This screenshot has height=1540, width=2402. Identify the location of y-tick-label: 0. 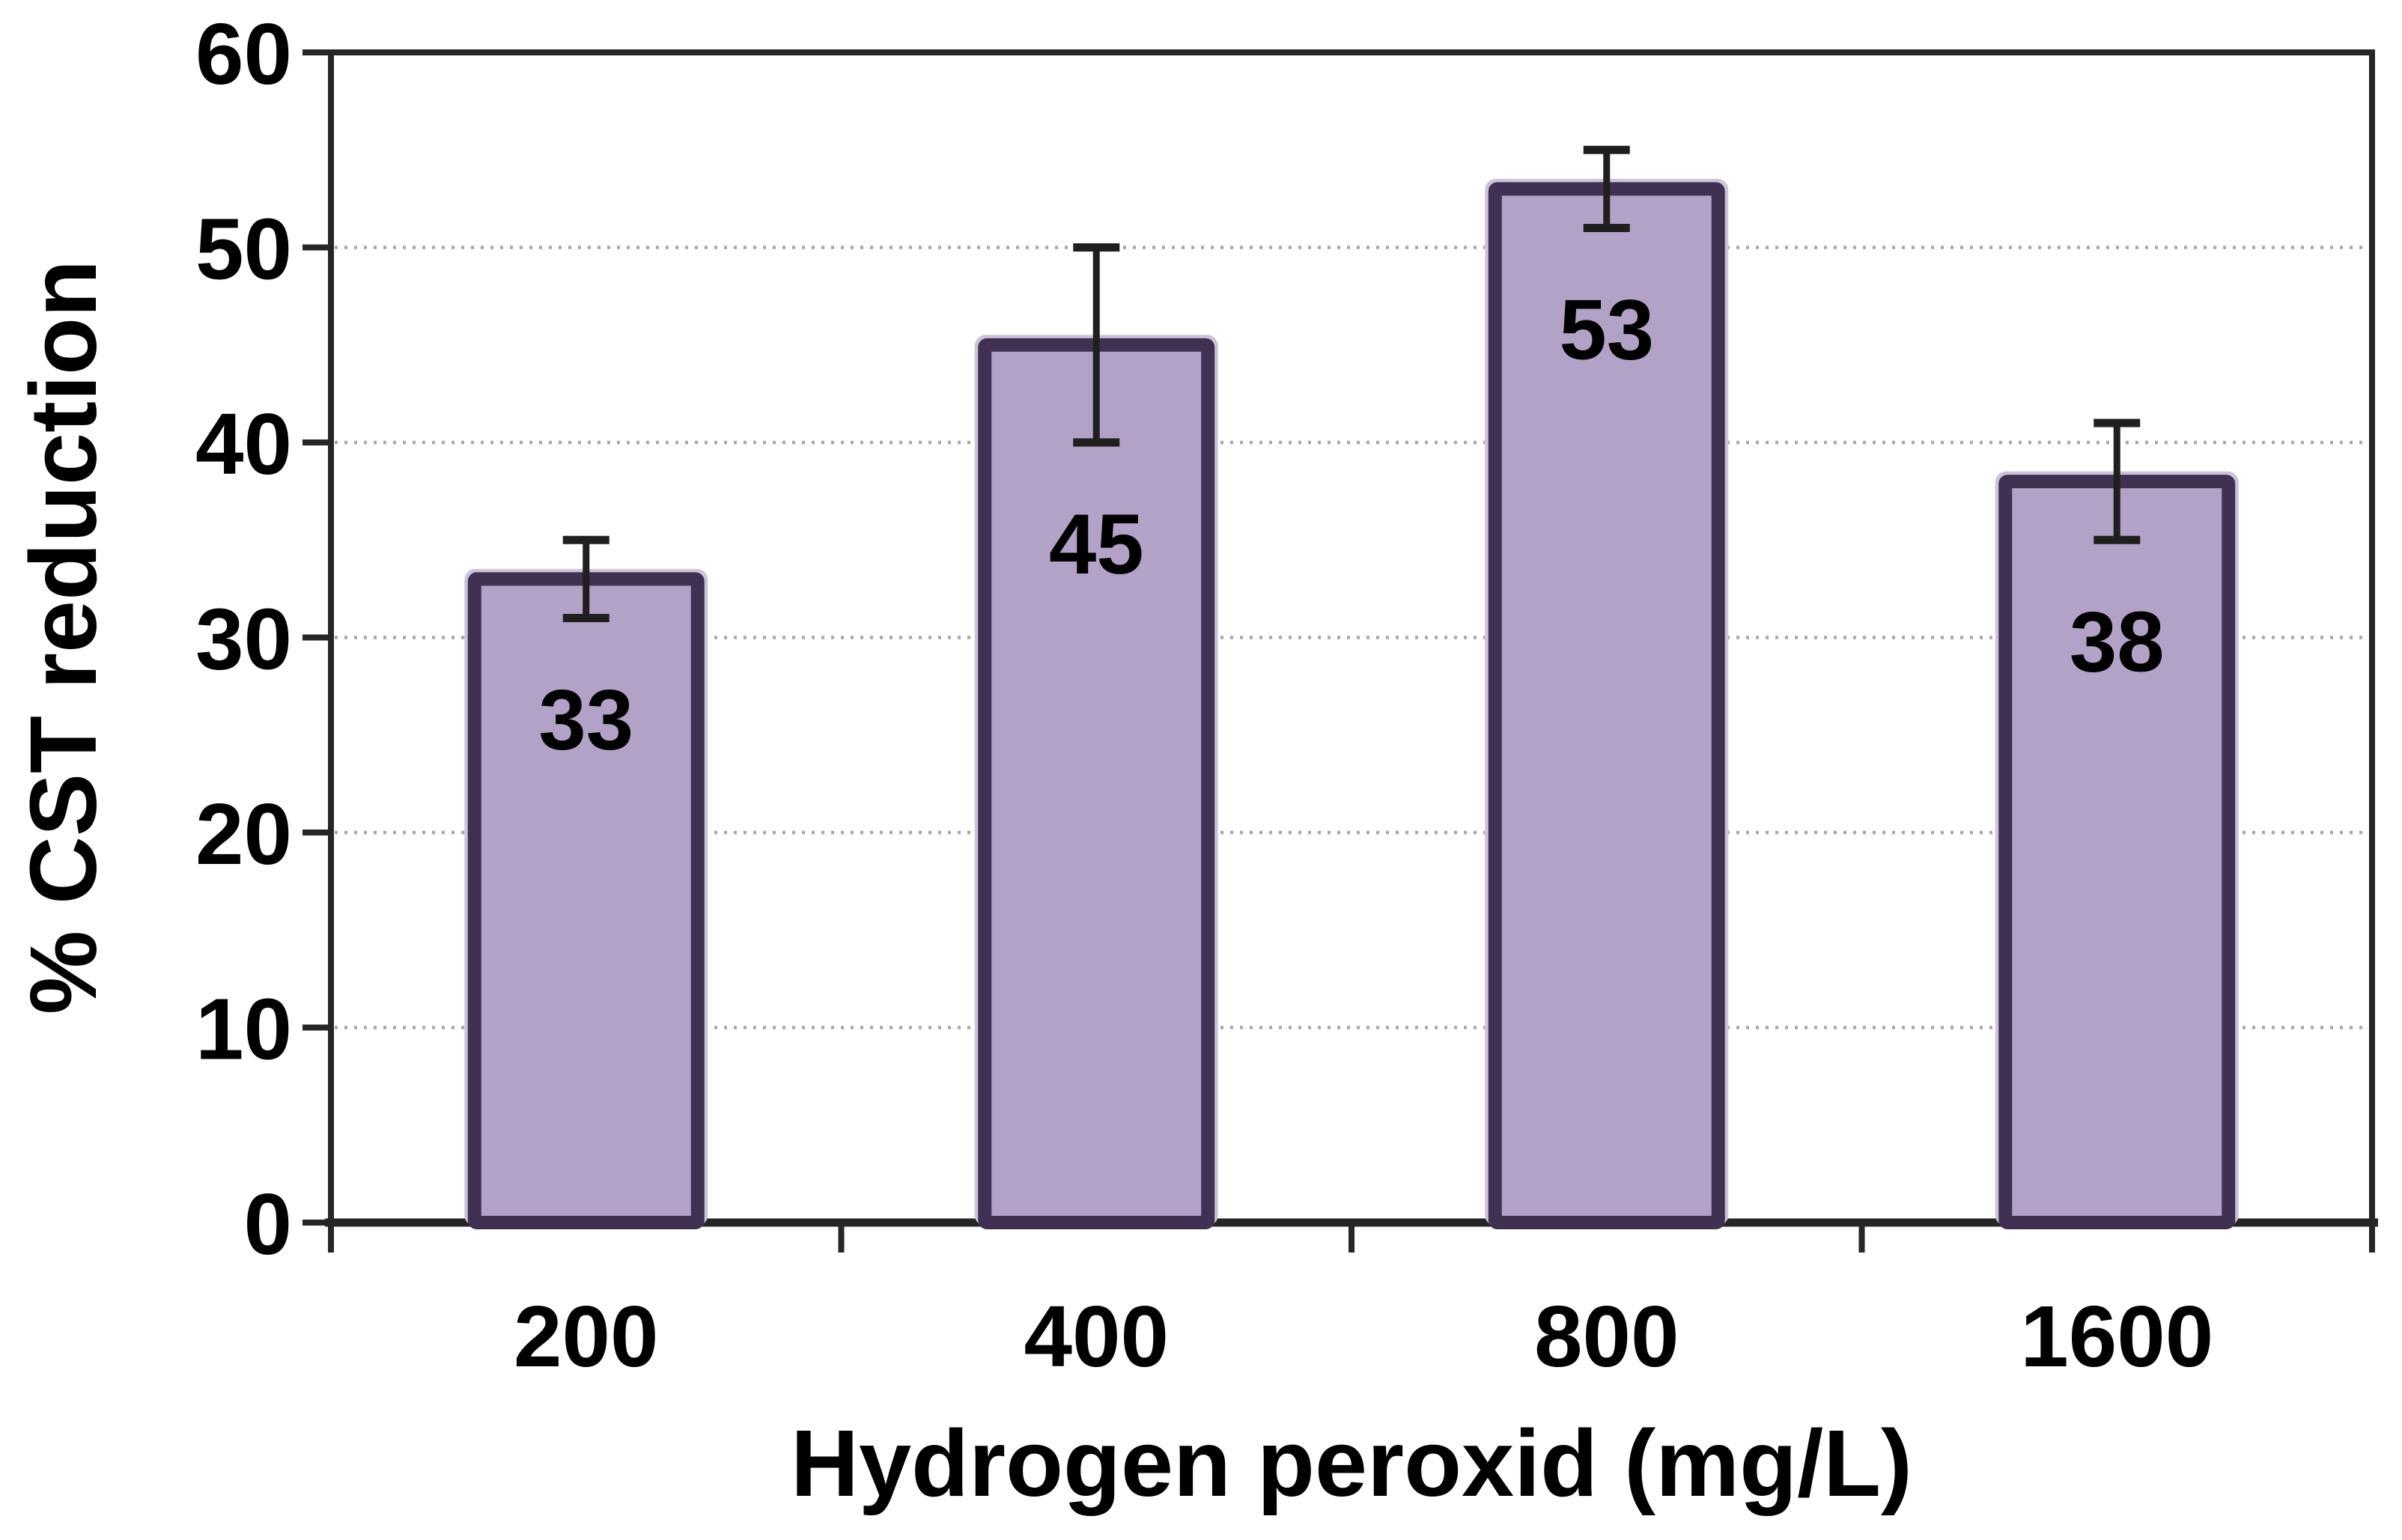
(267, 1224).